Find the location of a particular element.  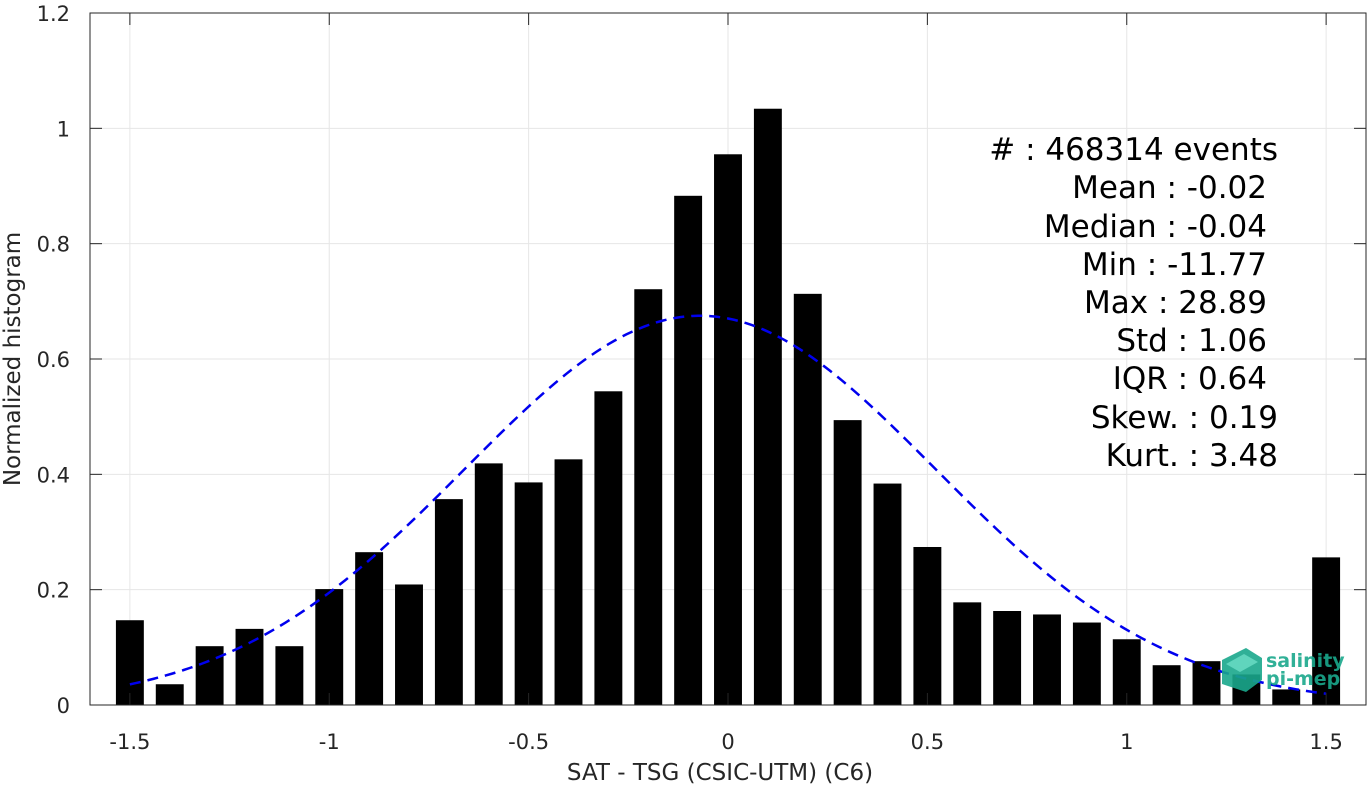

x-tick-label: 0 is located at coordinates (727, 742).